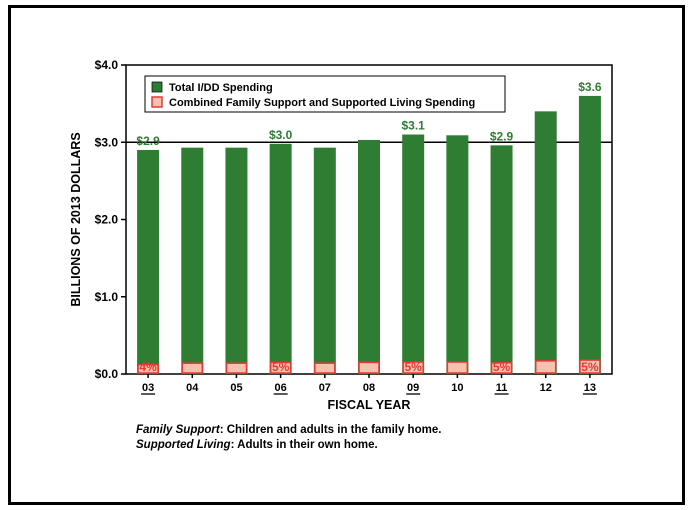 This screenshot has width=691, height=510. I want to click on data-label-family-support-06: 5%, so click(281, 367).